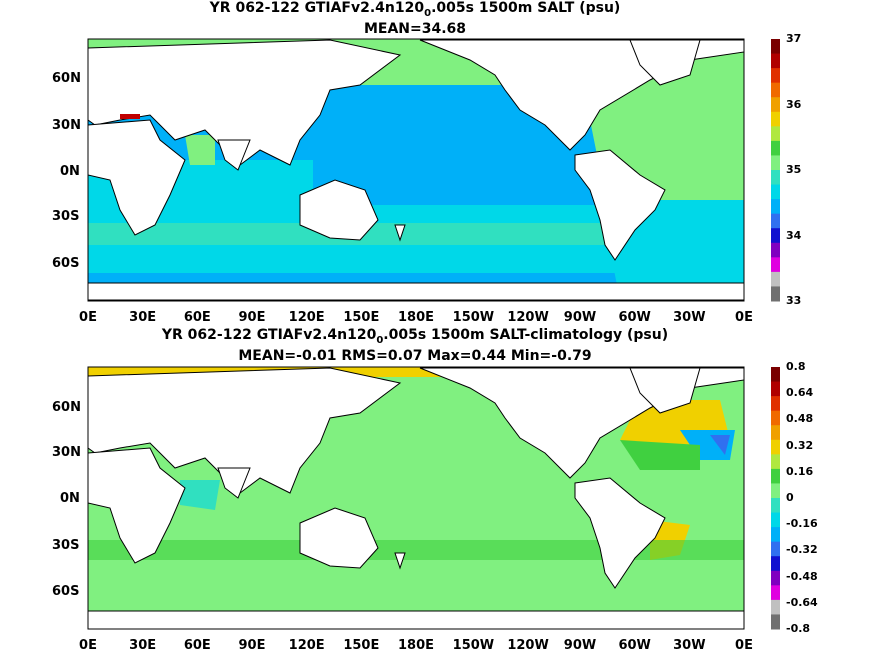  Describe the element at coordinates (317, 8) in the screenshot. I see `panel1-title-pre: YR 062-122 GTIAFv2.4n120` at that location.